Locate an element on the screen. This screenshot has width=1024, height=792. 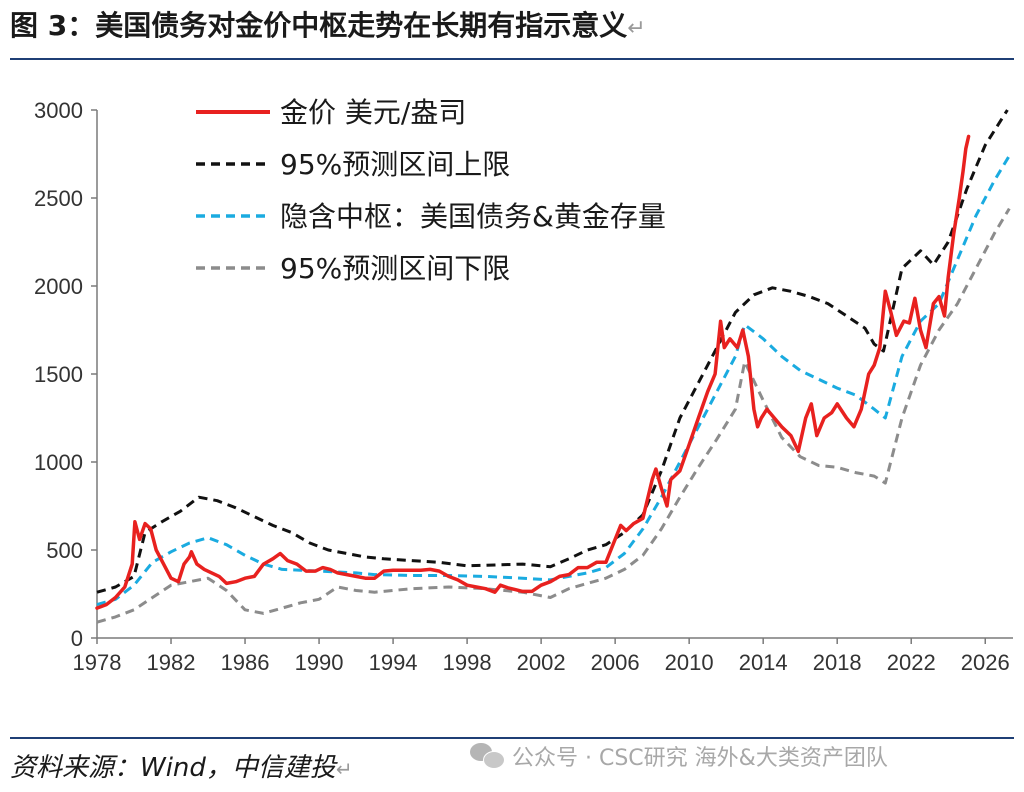
source-note: 资料来源：Wind，中信建投↵ is located at coordinates (181, 765).